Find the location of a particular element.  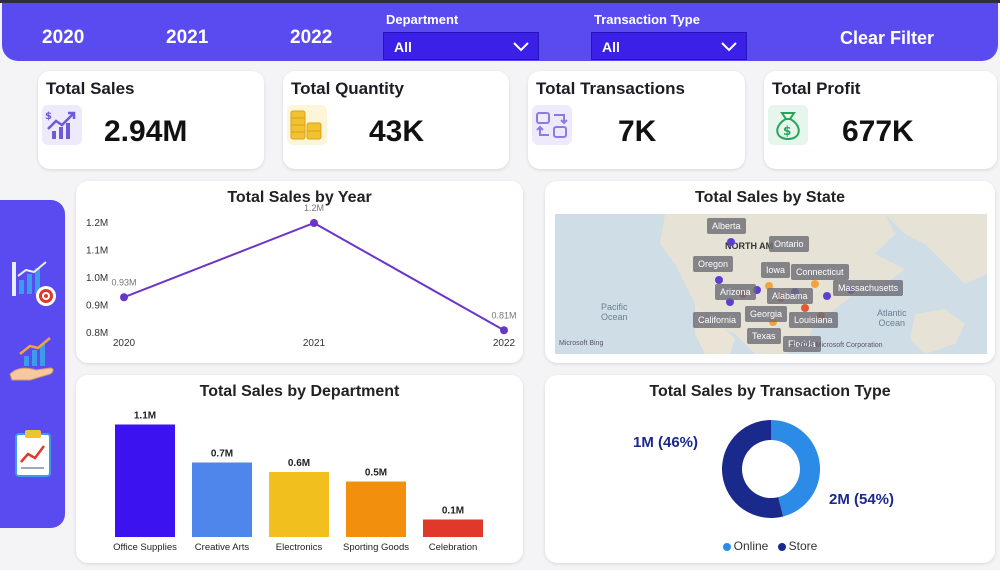

state-label: Massachusetts is located at coordinates (868, 288).